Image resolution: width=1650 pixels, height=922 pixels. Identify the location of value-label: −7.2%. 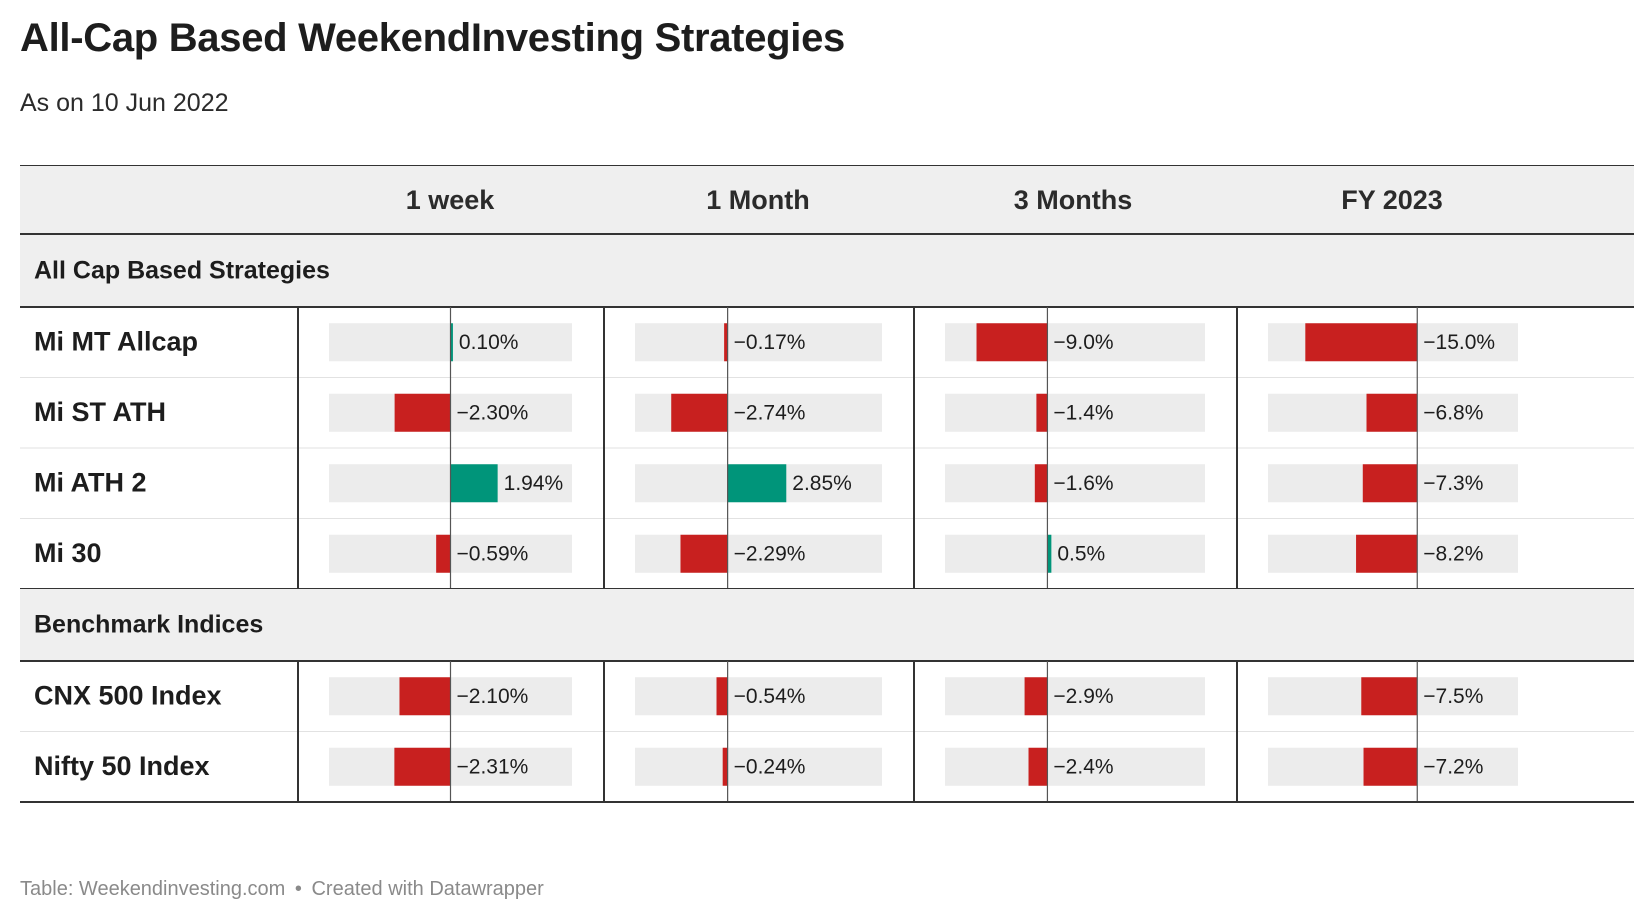
(1453, 766).